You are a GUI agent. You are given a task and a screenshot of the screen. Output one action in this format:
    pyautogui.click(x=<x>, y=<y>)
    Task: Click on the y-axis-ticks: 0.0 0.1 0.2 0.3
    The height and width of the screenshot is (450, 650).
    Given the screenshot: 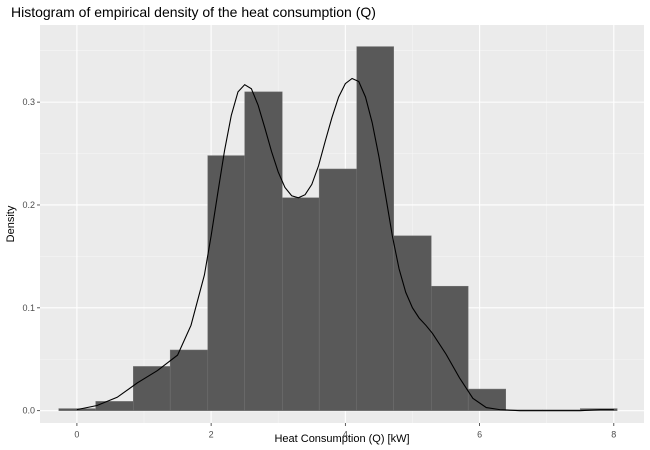 What is the action you would take?
    pyautogui.click(x=31, y=256)
    